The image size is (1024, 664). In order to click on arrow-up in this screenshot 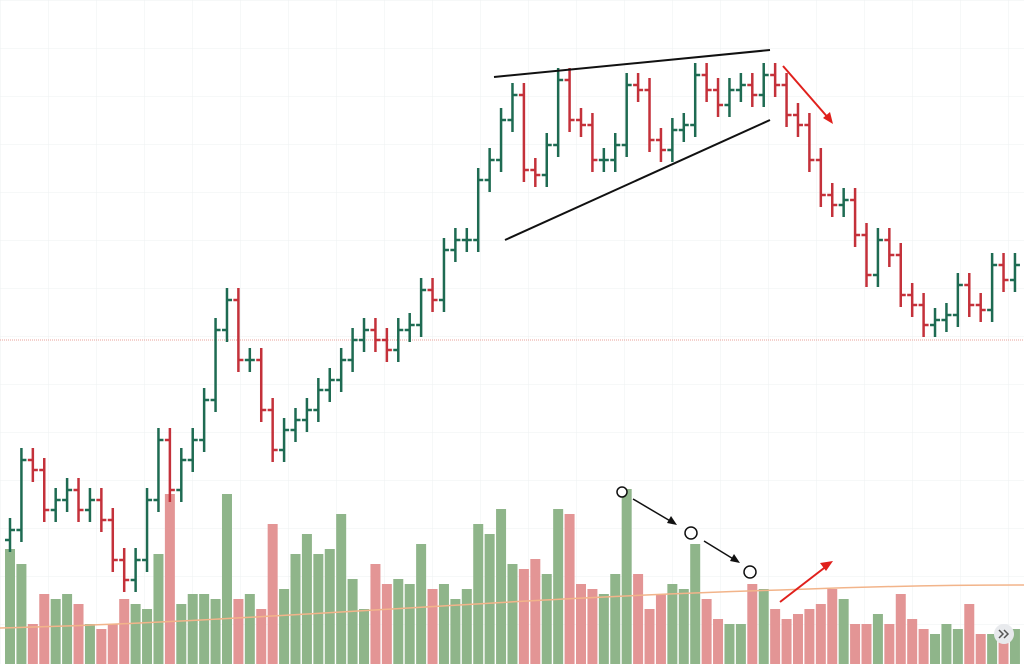, I will do `click(804, 583)`.